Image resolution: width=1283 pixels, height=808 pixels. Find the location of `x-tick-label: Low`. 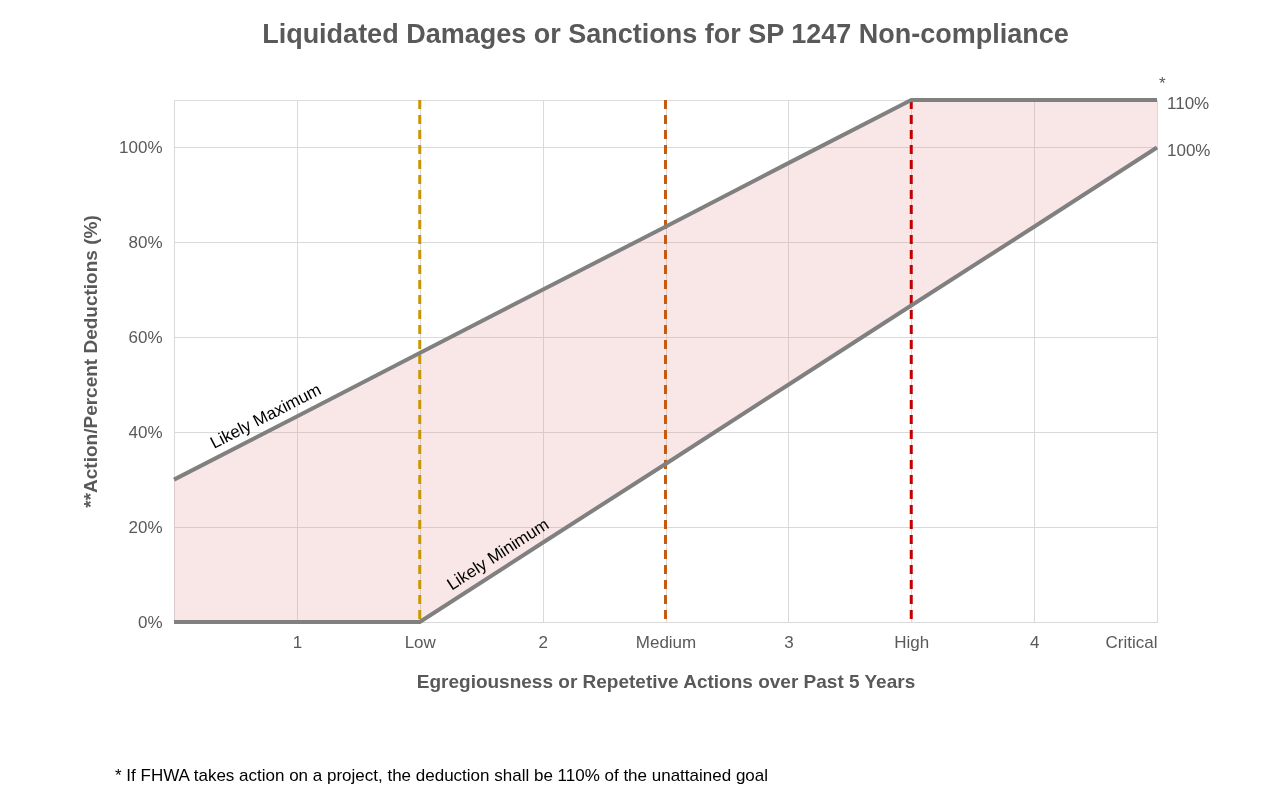

x-tick-label: Low is located at coordinates (420, 642).